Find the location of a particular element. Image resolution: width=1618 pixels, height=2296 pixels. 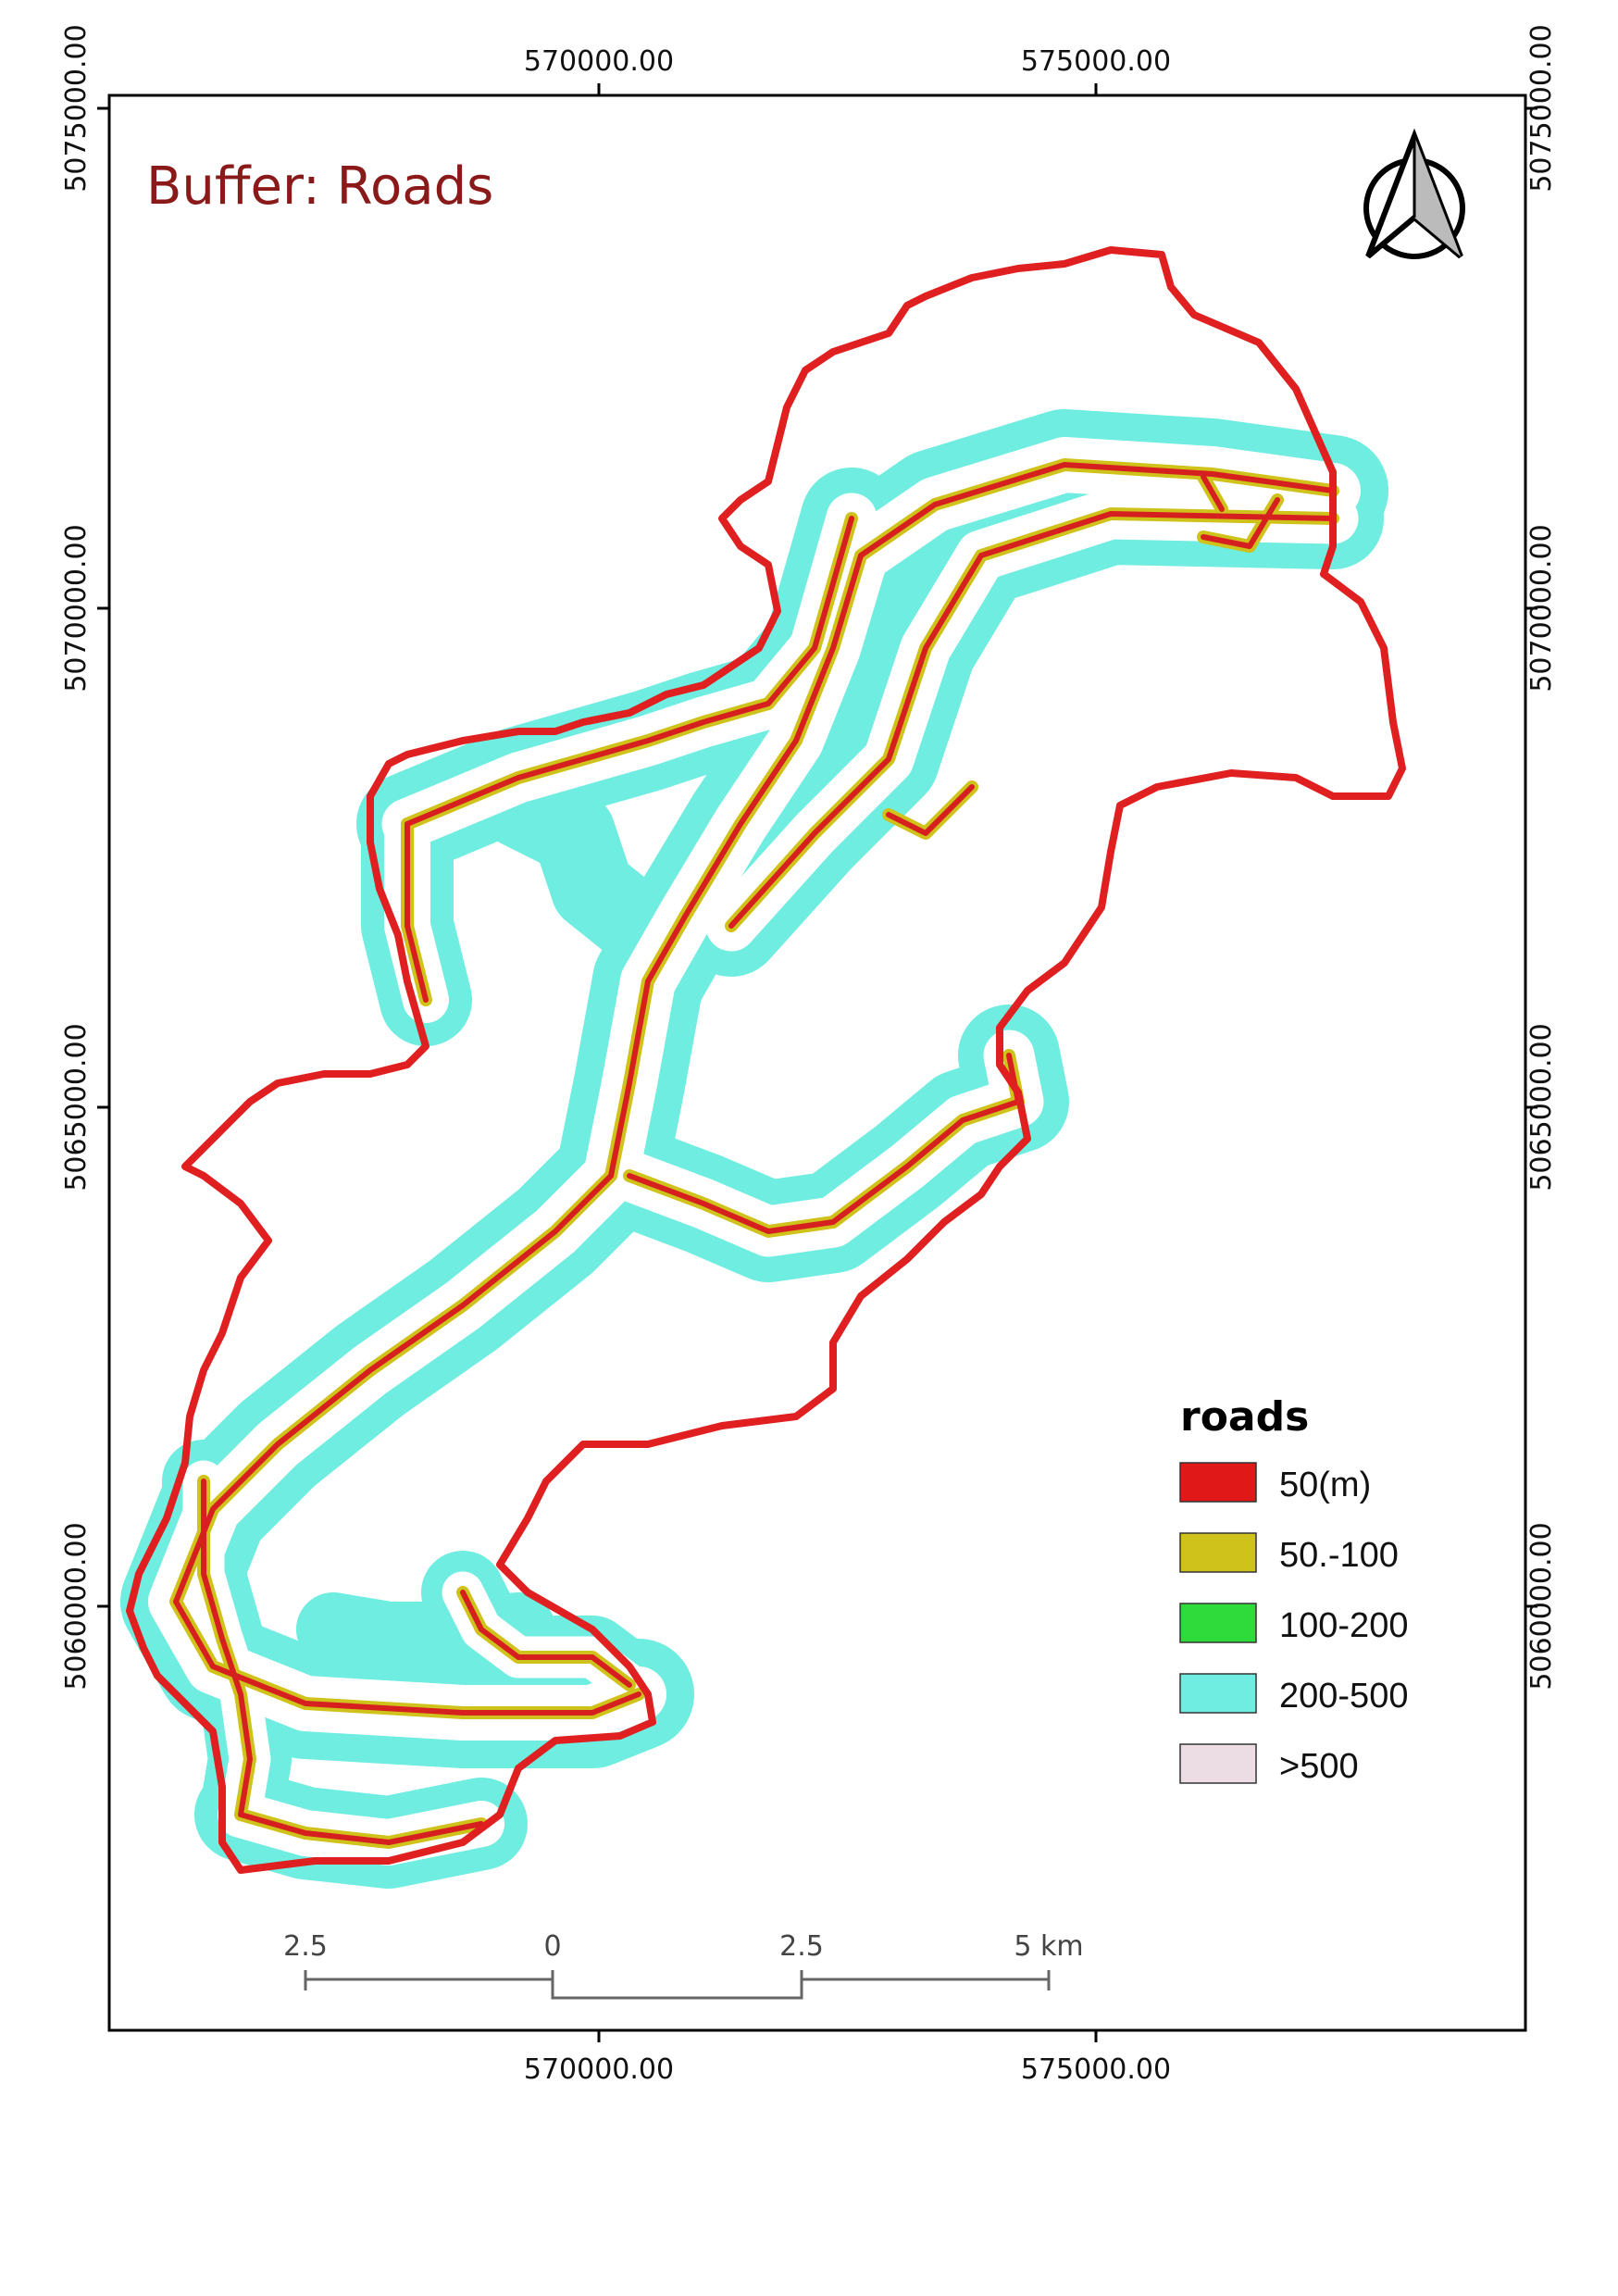

legend-label: >500 is located at coordinates (1319, 1766).